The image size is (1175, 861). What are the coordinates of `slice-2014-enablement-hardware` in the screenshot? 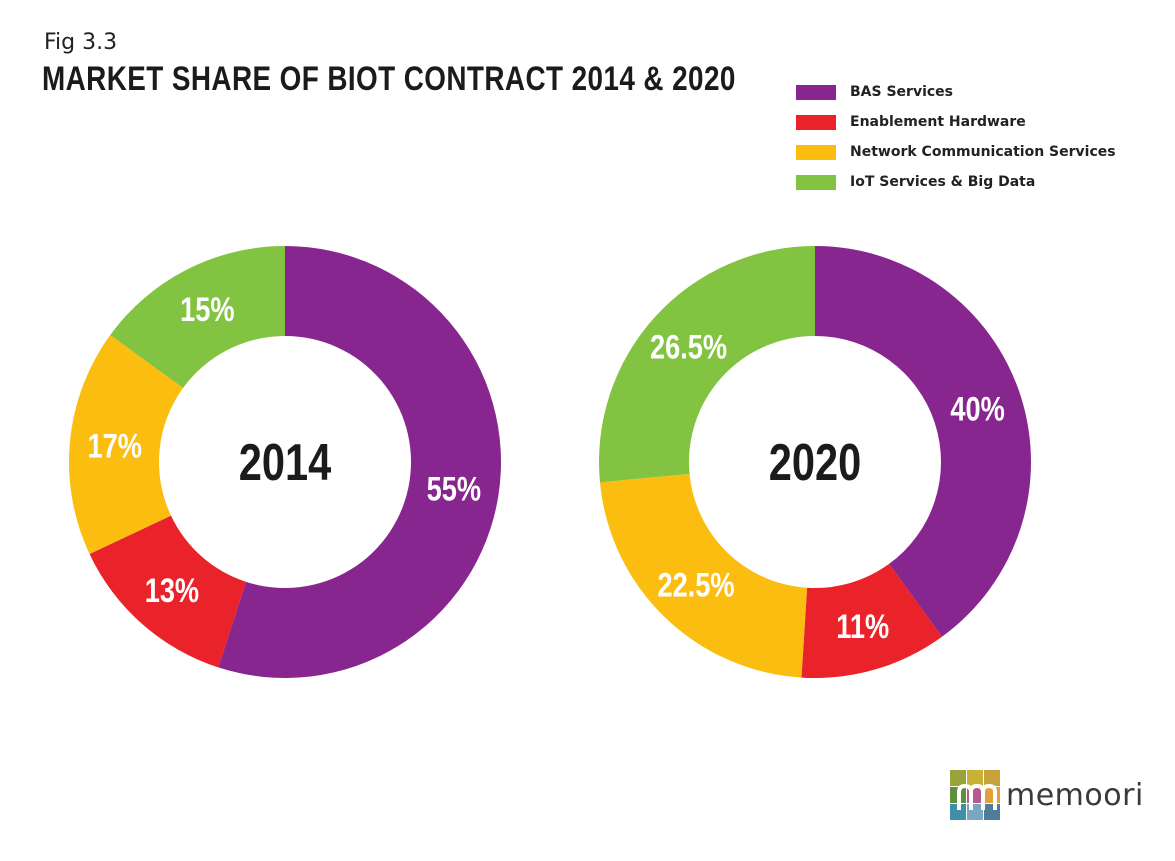 It's located at (168, 591).